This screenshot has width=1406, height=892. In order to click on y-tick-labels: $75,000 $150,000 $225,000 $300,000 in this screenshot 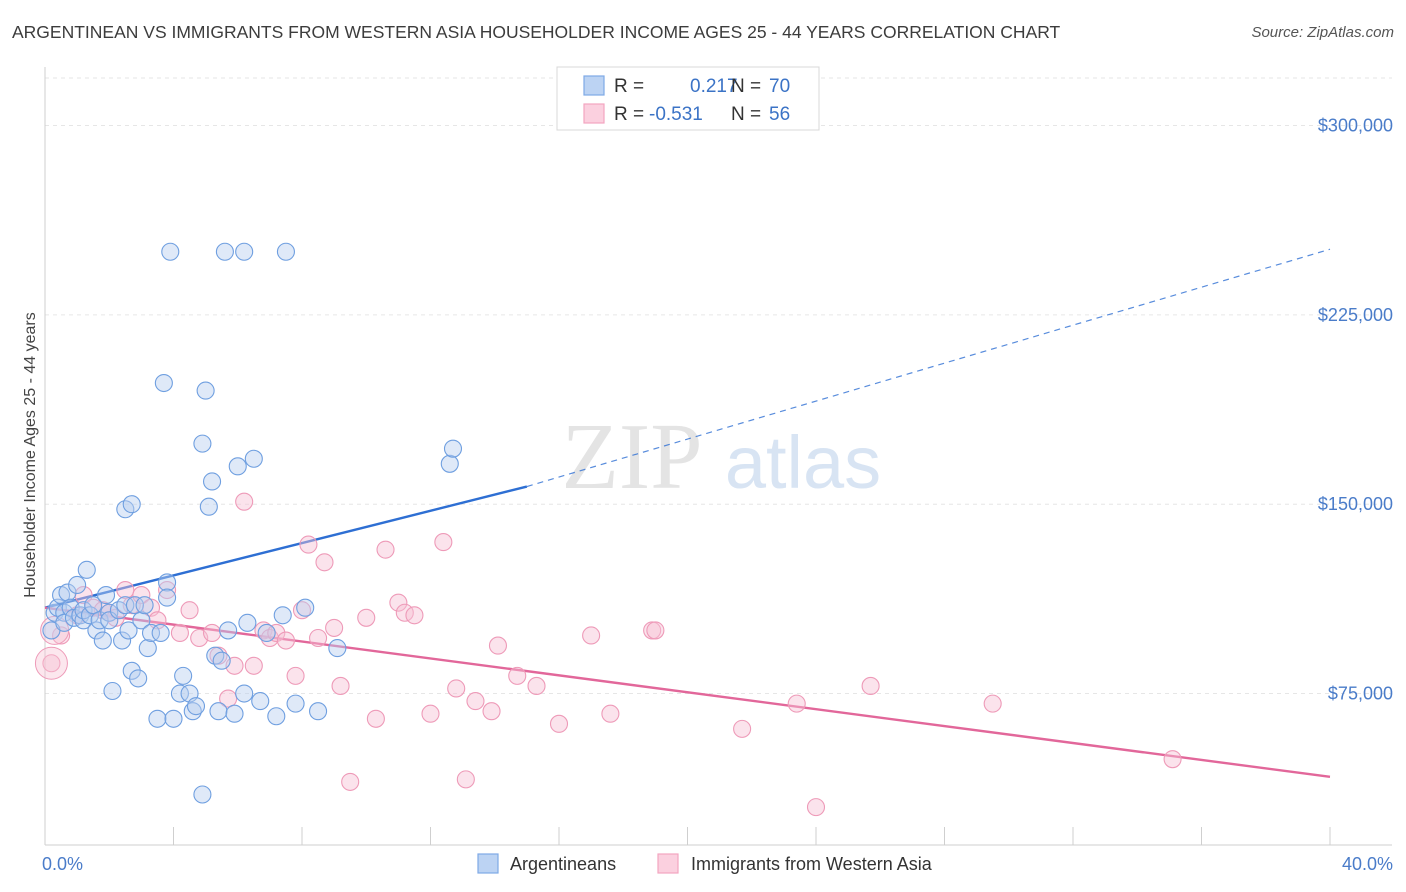, I will do `click(1355, 410)`.